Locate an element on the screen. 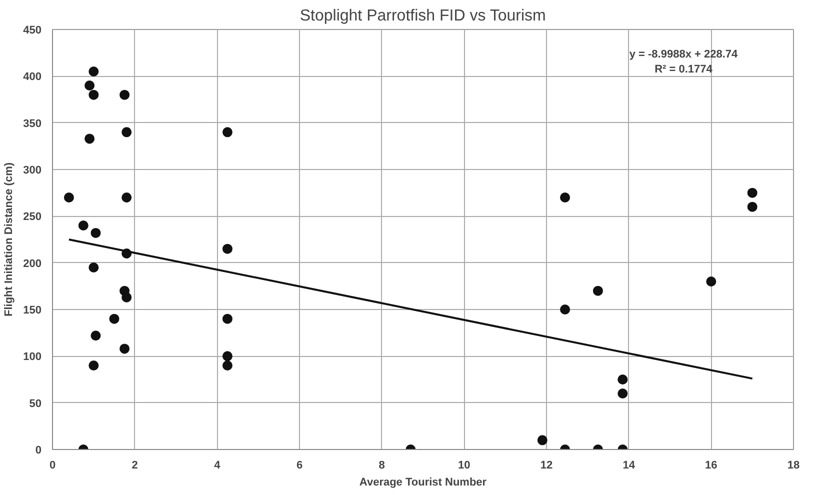 The width and height of the screenshot is (822, 495). y-axis-title: Flight Initiation Distance (cm) is located at coordinates (9, 239).